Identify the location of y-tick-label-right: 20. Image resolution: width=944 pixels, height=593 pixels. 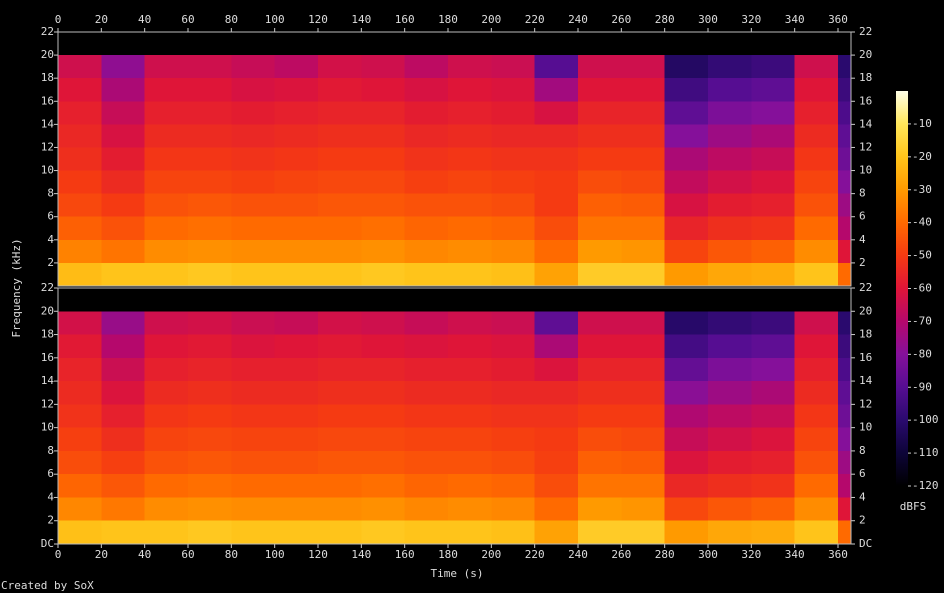
(865, 310).